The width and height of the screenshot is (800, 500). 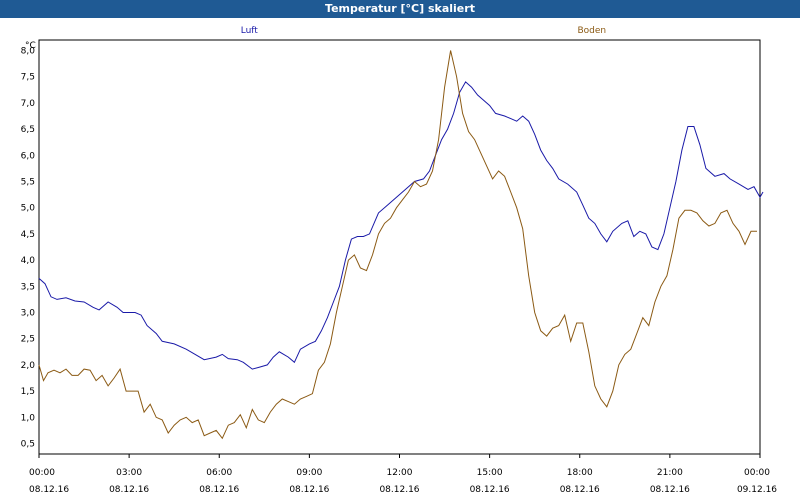 What do you see at coordinates (28, 340) in the screenshot?
I see `y-tick-label: 2,5` at bounding box center [28, 340].